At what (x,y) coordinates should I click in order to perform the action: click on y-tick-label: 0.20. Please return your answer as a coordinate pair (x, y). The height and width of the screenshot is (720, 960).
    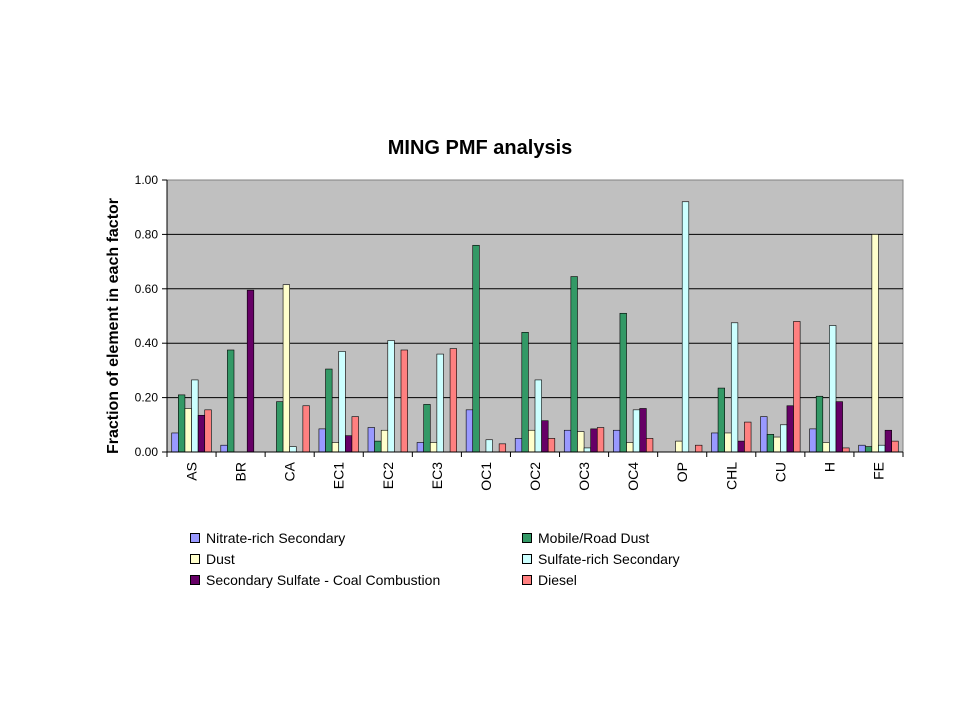
    Looking at the image, I should click on (147, 398).